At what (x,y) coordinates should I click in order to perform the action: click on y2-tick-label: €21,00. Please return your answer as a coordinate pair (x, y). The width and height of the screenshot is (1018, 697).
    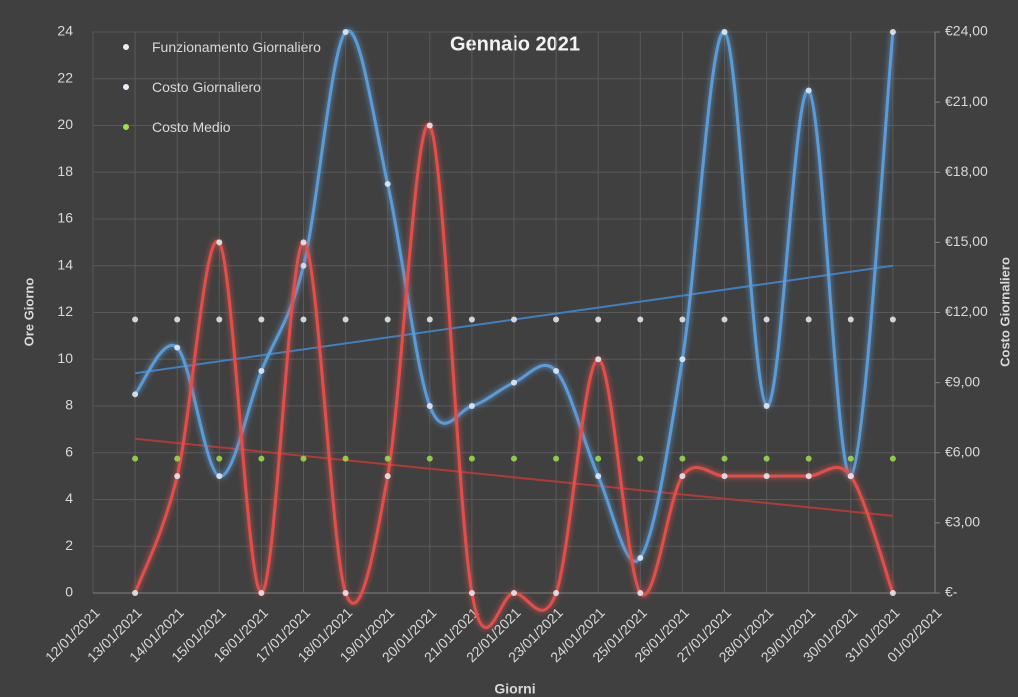
    Looking at the image, I should click on (966, 101).